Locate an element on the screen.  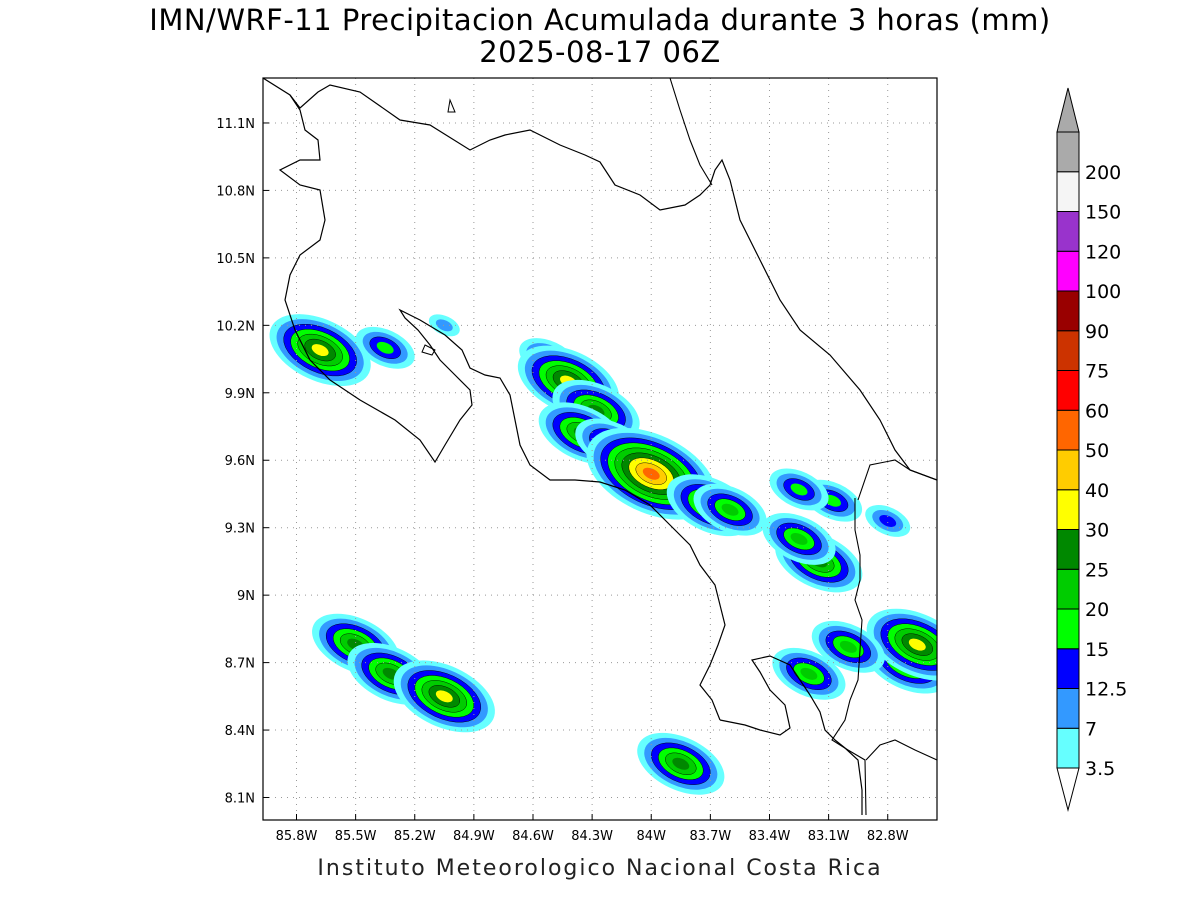
colorbar-label: 15 is located at coordinates (1097, 650).